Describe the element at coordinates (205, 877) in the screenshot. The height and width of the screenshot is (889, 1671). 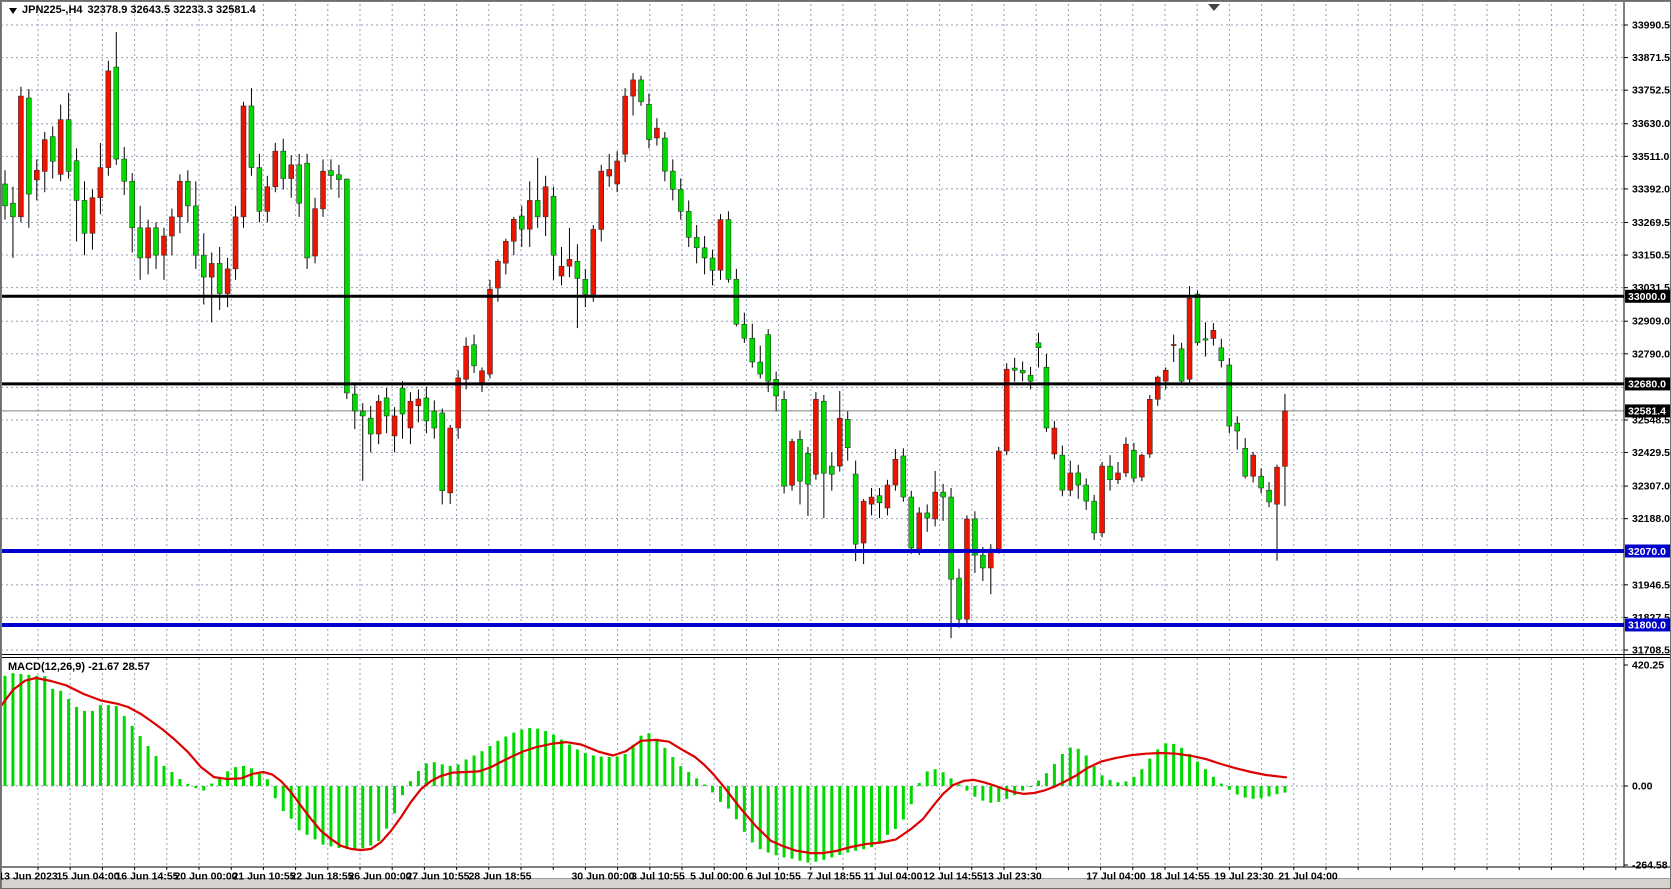
I see `time-axis-label: 20 Jun 00:00` at that location.